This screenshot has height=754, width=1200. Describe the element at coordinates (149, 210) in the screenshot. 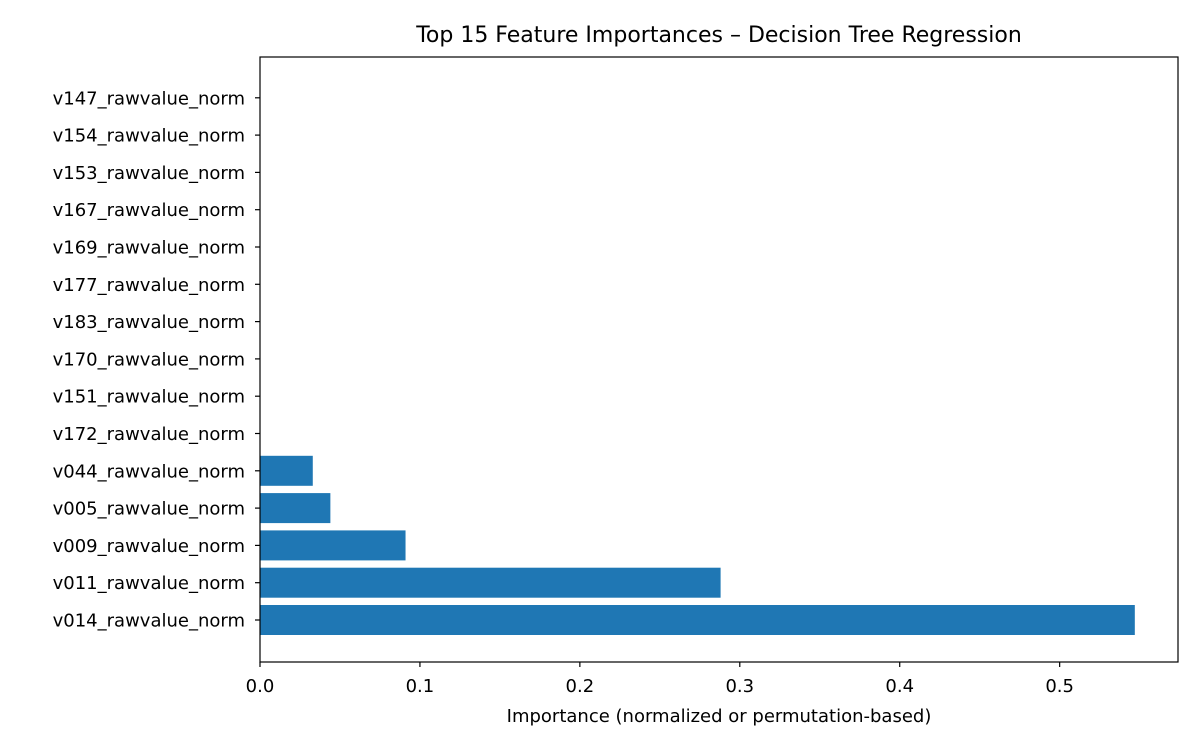

I see `y-tick-label: v167_rawvalue_norm` at that location.